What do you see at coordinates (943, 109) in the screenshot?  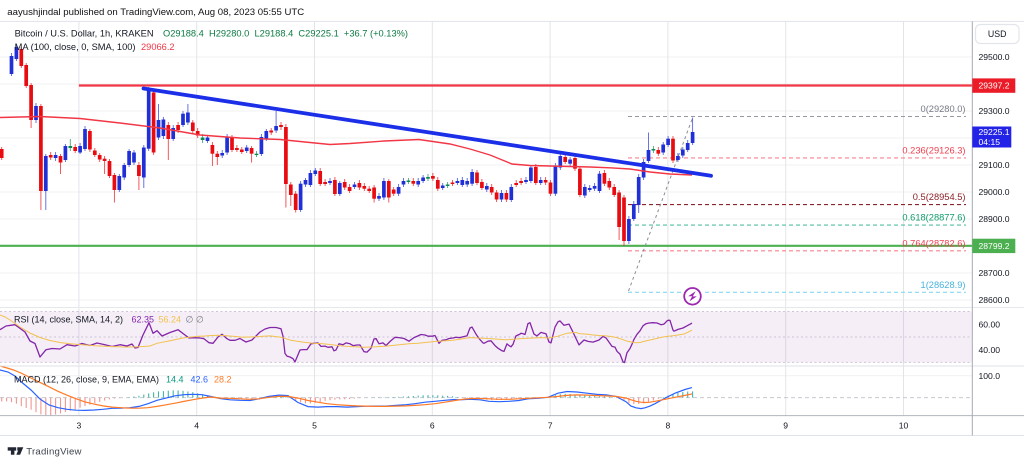 I see `svg-text: 0(29280.0)` at bounding box center [943, 109].